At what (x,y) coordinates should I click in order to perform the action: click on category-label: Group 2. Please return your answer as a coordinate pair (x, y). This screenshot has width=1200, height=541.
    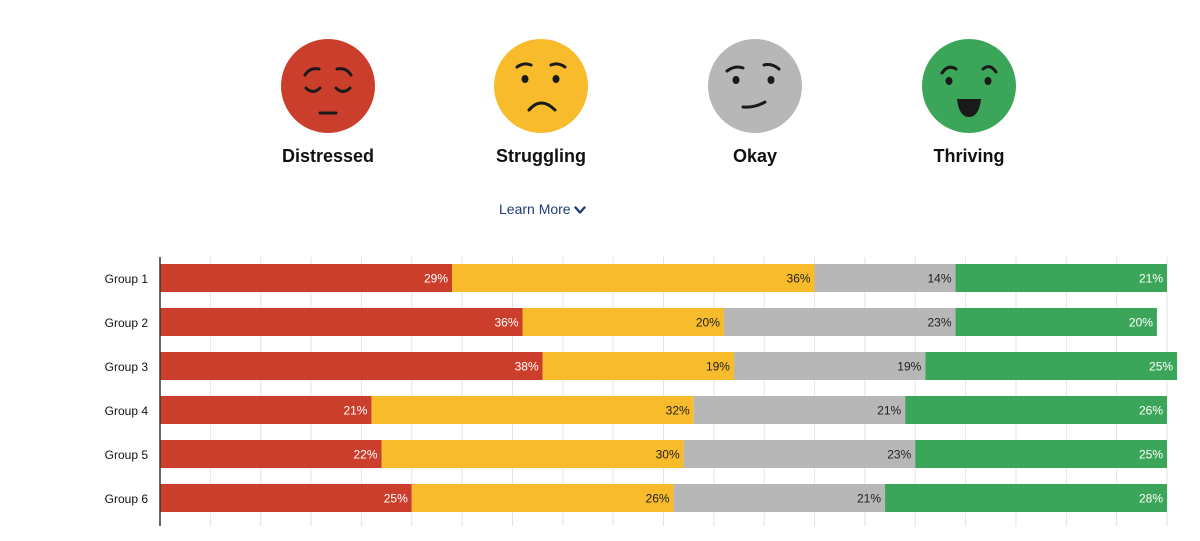
    Looking at the image, I should click on (127, 323).